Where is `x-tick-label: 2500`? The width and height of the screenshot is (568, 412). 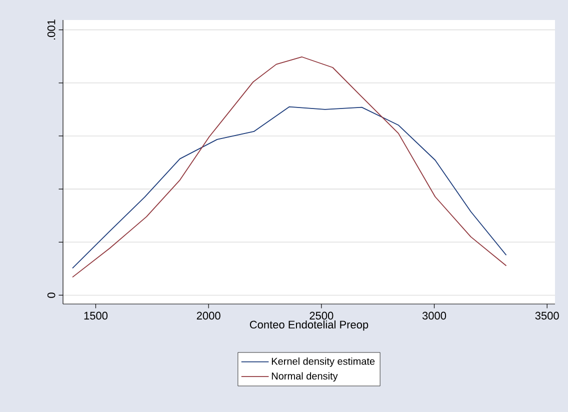 x-tick-label: 2500 is located at coordinates (322, 316).